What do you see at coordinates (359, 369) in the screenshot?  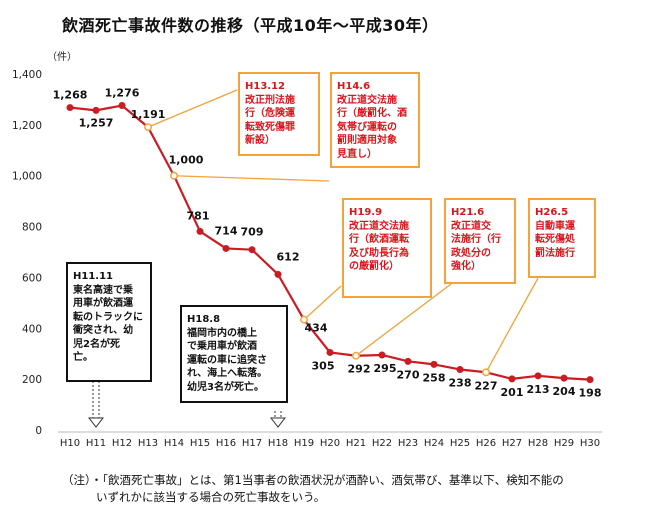 I see `data-label: 292` at bounding box center [359, 369].